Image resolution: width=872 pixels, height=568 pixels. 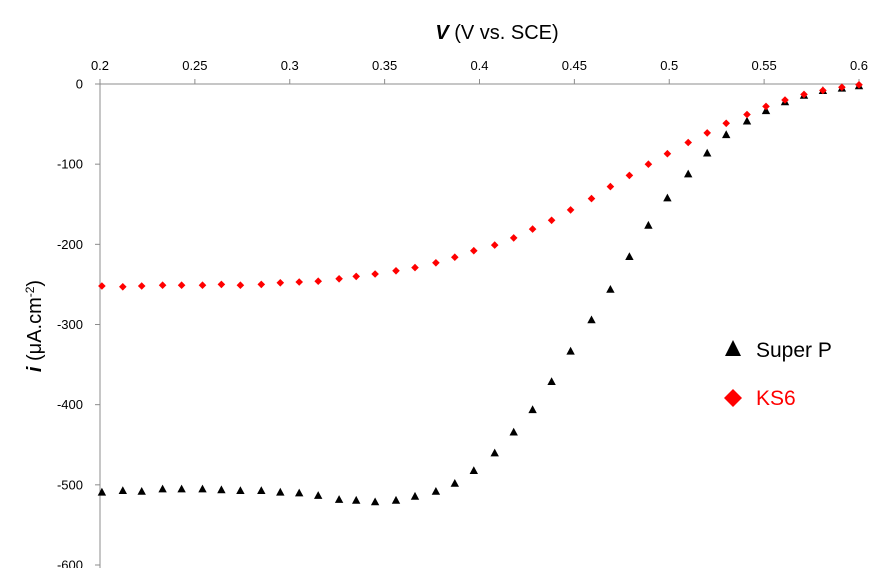 What do you see at coordinates (794, 350) in the screenshot?
I see `legend-label-super-p: Super P` at bounding box center [794, 350].